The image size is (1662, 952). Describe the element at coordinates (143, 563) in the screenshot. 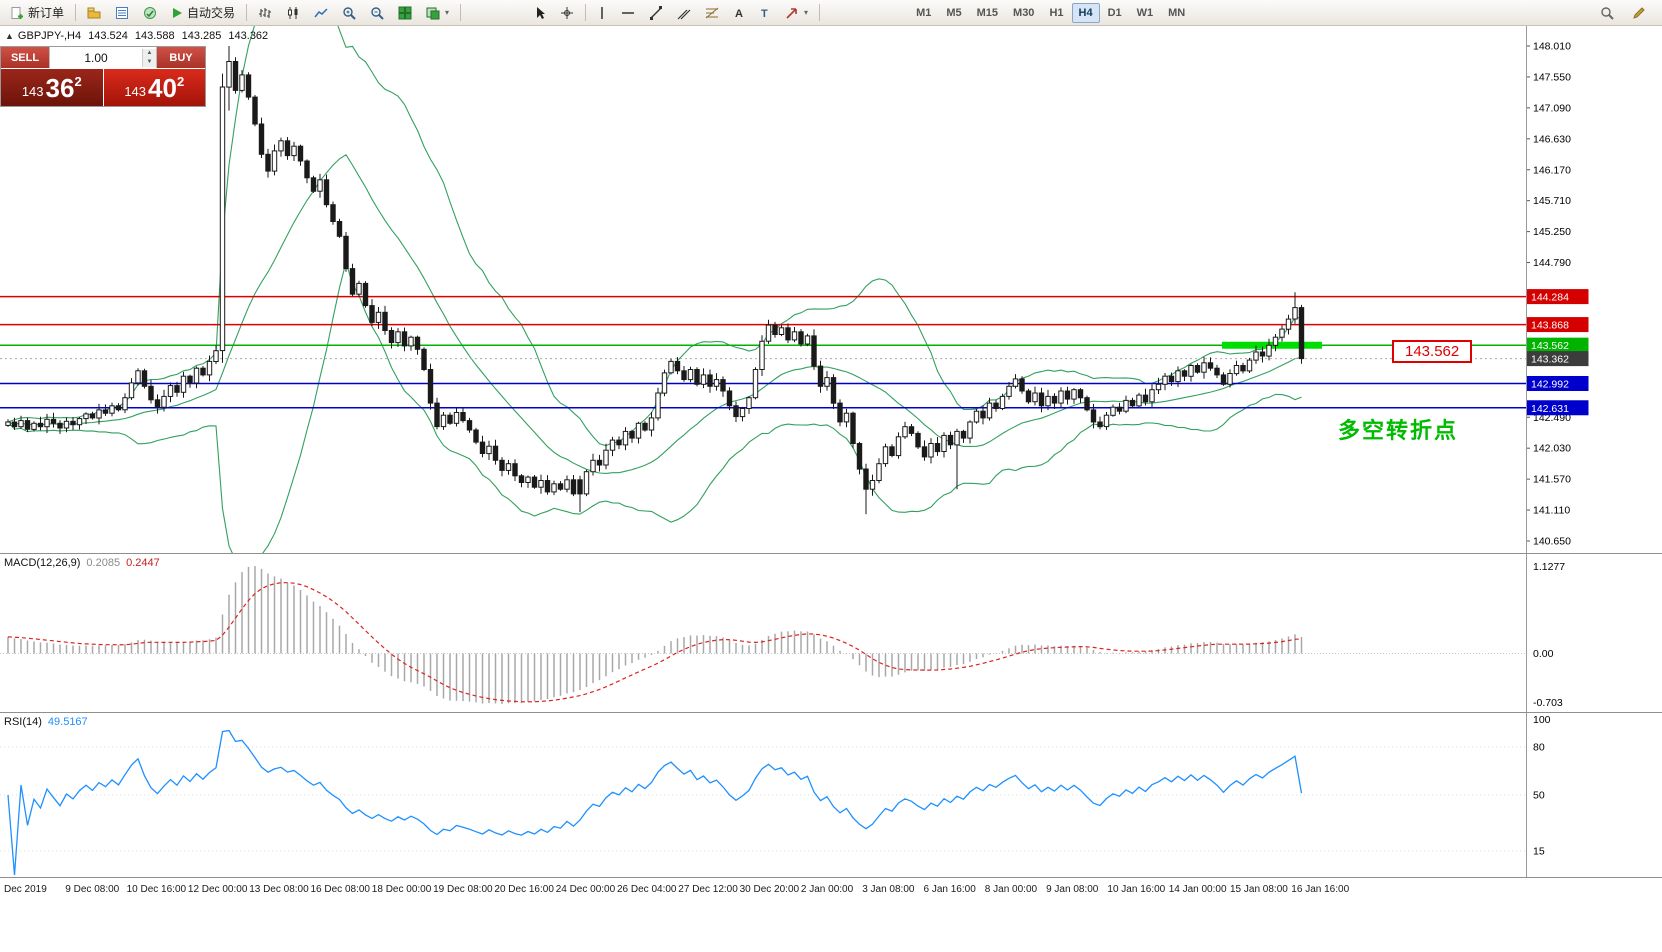

I see `macd-value-signal: 0.2447` at that location.